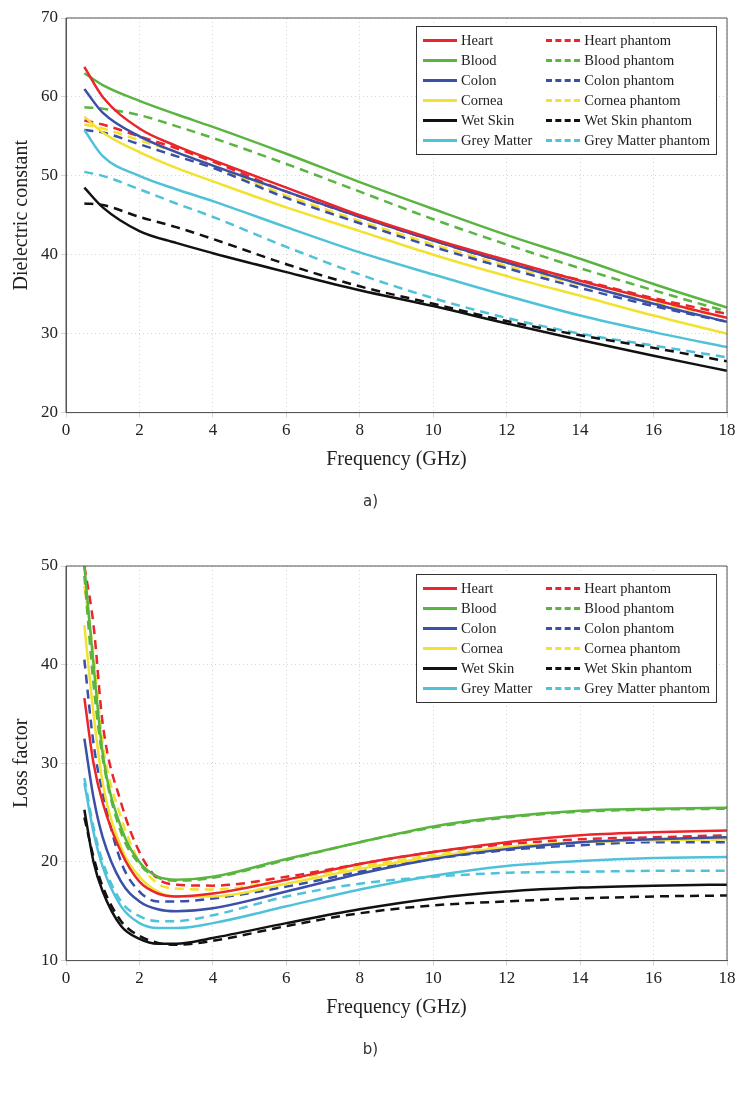 The height and width of the screenshot is (1097, 741). What do you see at coordinates (370, 501) in the screenshot?
I see `text: a)` at bounding box center [370, 501].